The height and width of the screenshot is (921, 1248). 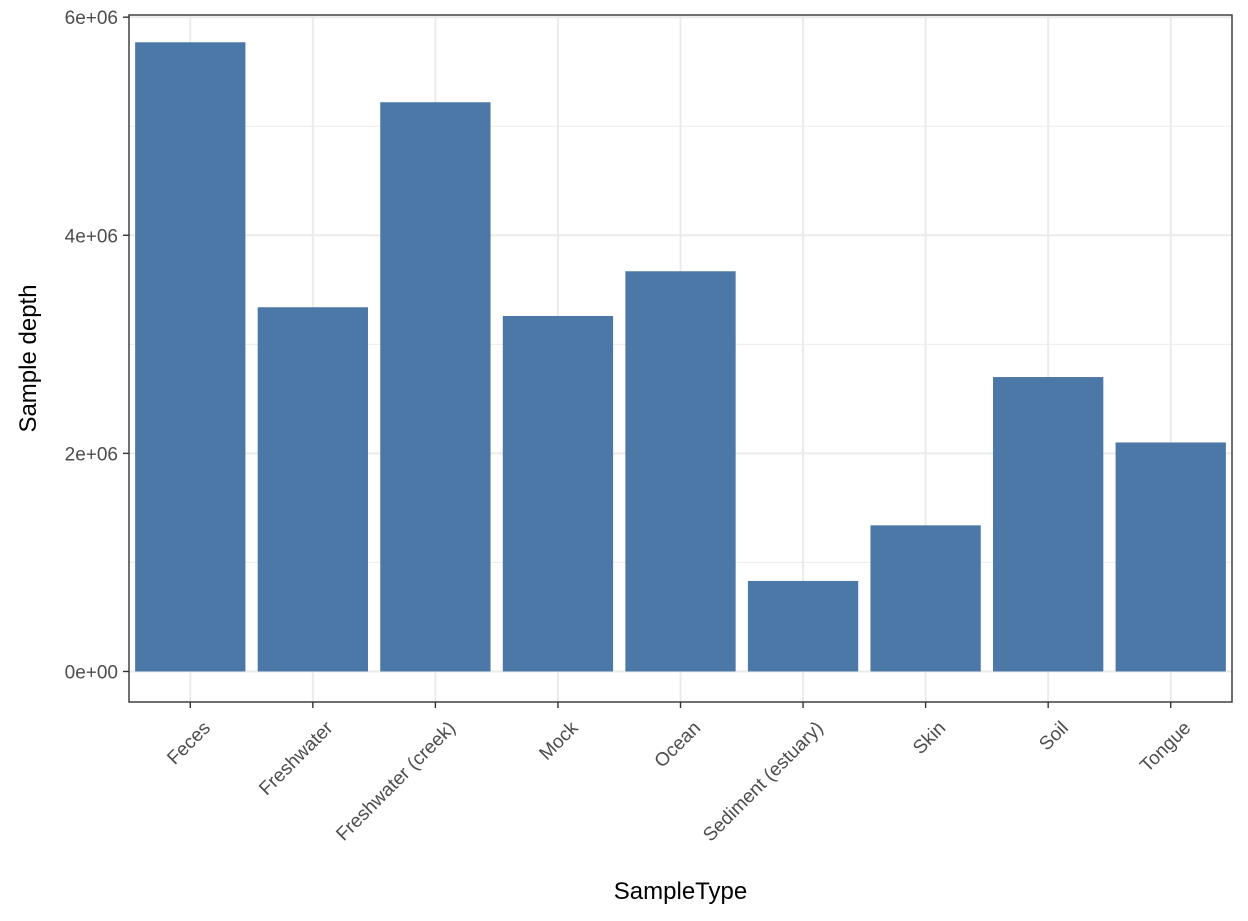 What do you see at coordinates (680, 891) in the screenshot?
I see `x-axis-title: SampleType` at bounding box center [680, 891].